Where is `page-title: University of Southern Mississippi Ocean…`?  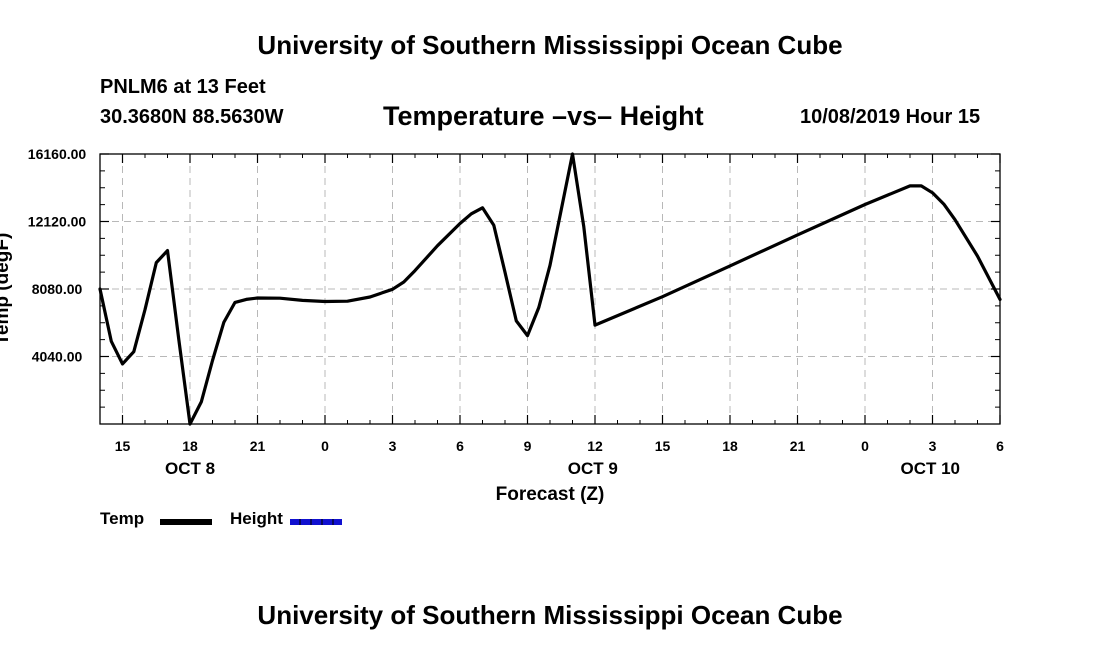 page-title: University of Southern Mississippi Ocean… is located at coordinates (550, 45).